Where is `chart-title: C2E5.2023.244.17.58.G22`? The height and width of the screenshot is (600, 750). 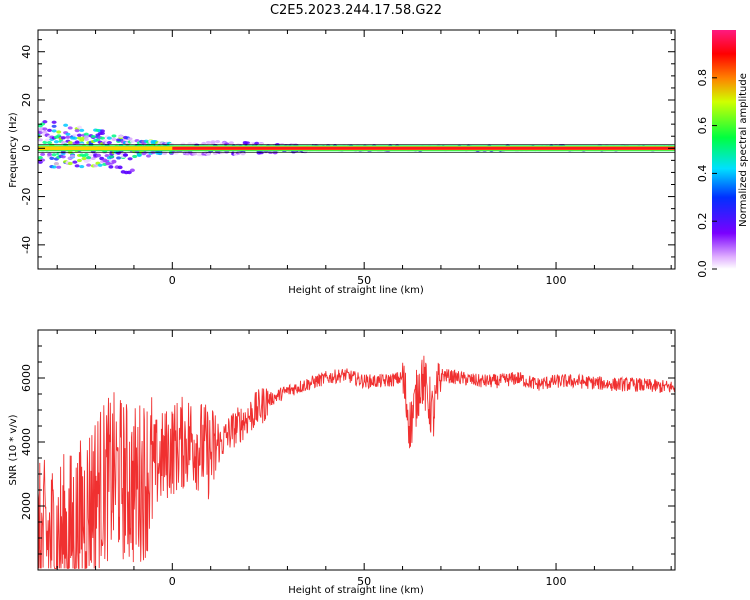
chart-title: C2E5.2023.244.17.58.G22 is located at coordinates (356, 10).